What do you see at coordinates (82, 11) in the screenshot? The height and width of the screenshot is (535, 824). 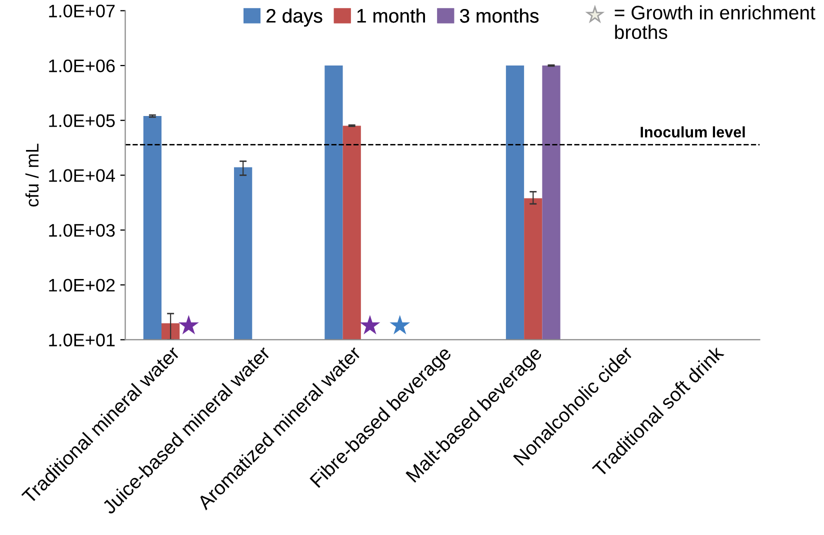 I see `y-tick-label: 1.0E+07` at bounding box center [82, 11].